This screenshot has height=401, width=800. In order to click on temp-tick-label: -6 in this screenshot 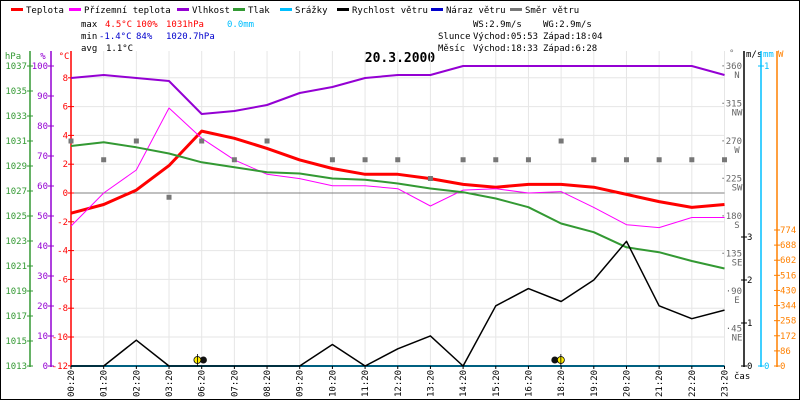, I will do `click(62, 280)`.